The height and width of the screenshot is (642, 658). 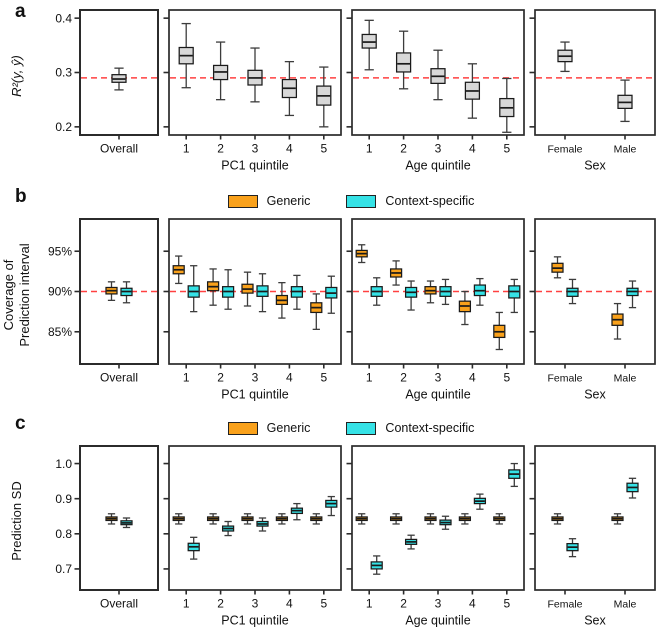 I want to click on subpanel-a-age-quintile: 1 2 3 4 5 Age quintile, so click(x=435, y=91).